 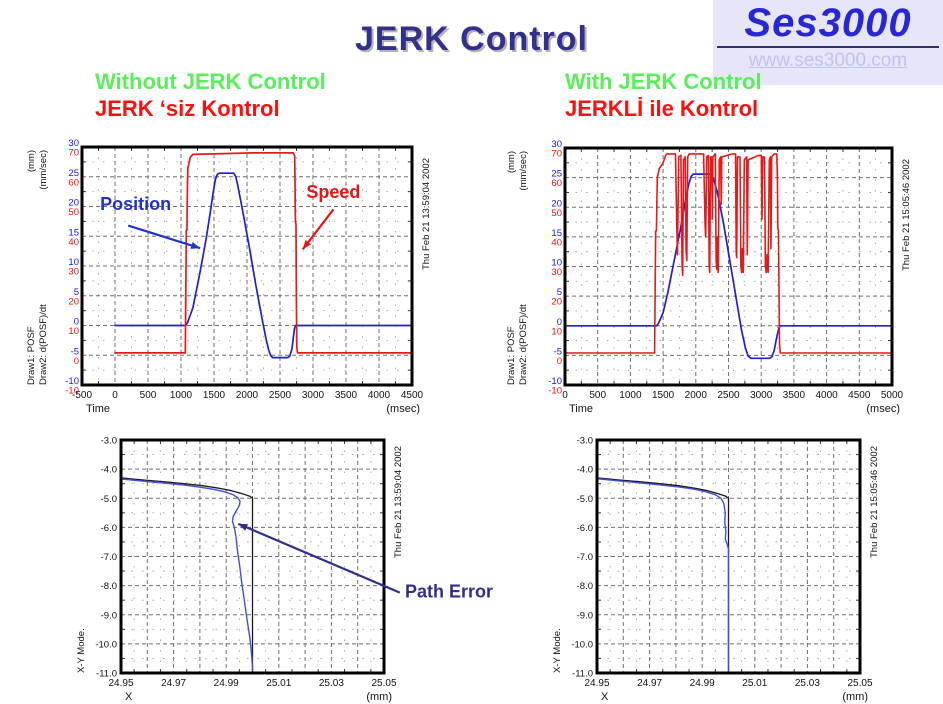 What do you see at coordinates (379, 395) in the screenshot?
I see `svg-text: 4000` at bounding box center [379, 395].